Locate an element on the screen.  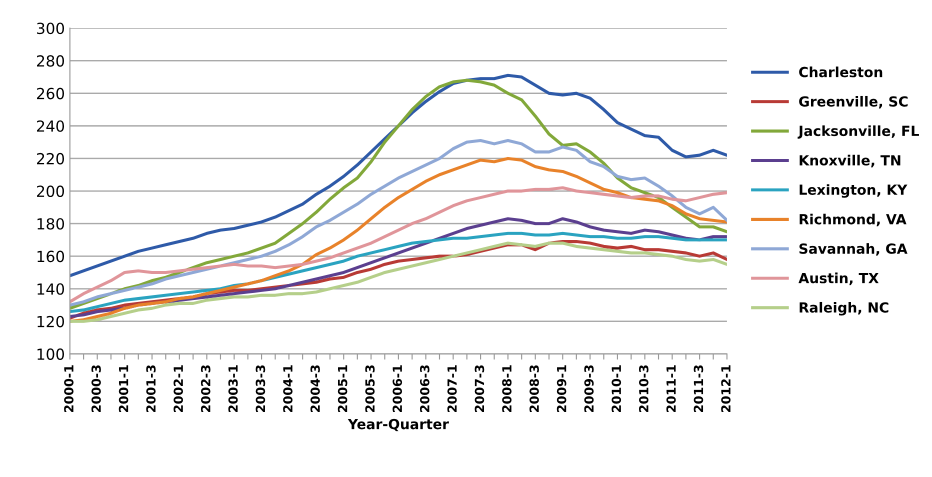
x-tick-label: 2008-3 is located at coordinates (534, 388).